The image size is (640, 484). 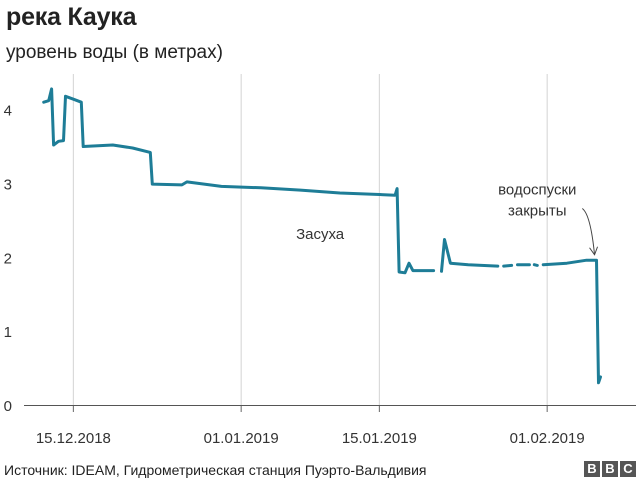 What do you see at coordinates (8, 258) in the screenshot?
I see `y-tick-label: 2` at bounding box center [8, 258].